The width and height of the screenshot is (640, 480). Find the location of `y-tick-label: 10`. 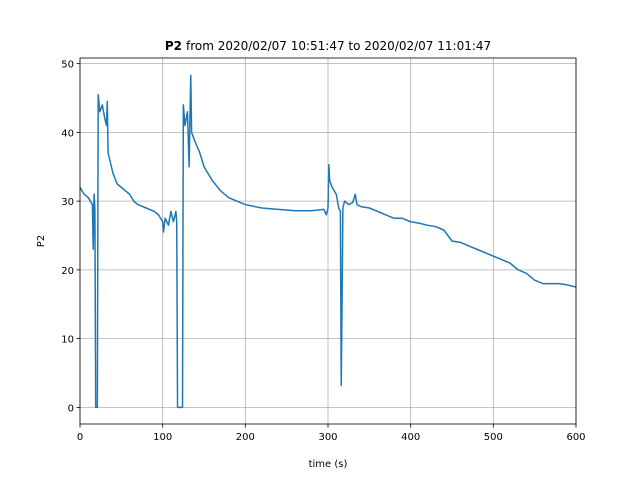

y-tick-label: 10 is located at coordinates (67, 340).